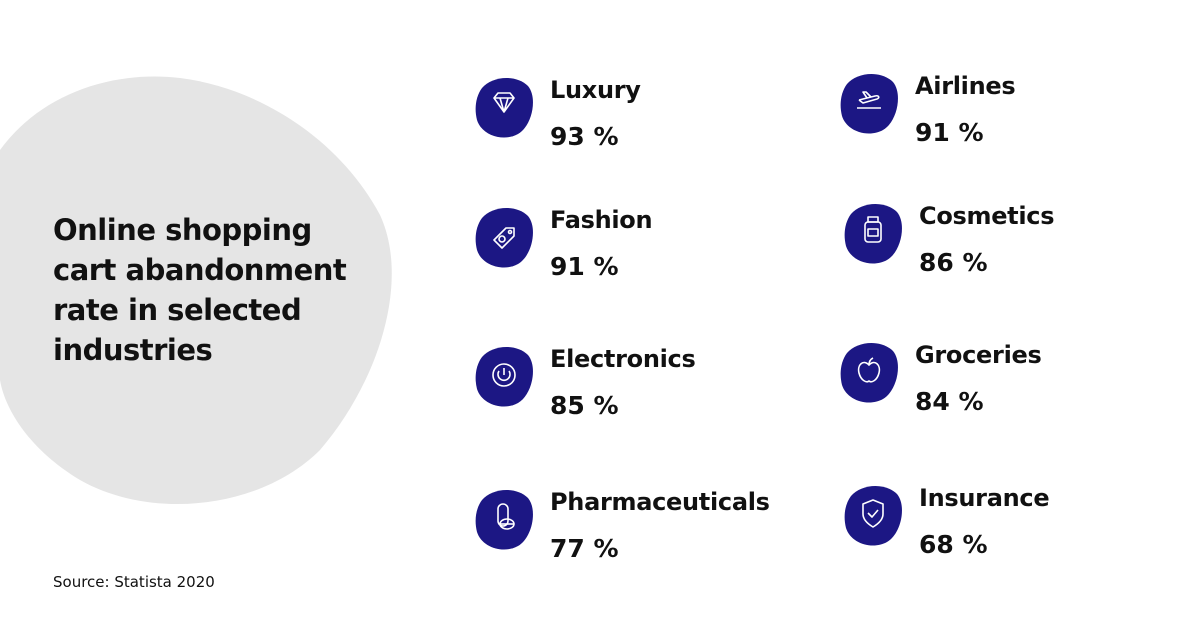  Describe the element at coordinates (623, 359) in the screenshot. I see `item-label: Electronics` at that location.